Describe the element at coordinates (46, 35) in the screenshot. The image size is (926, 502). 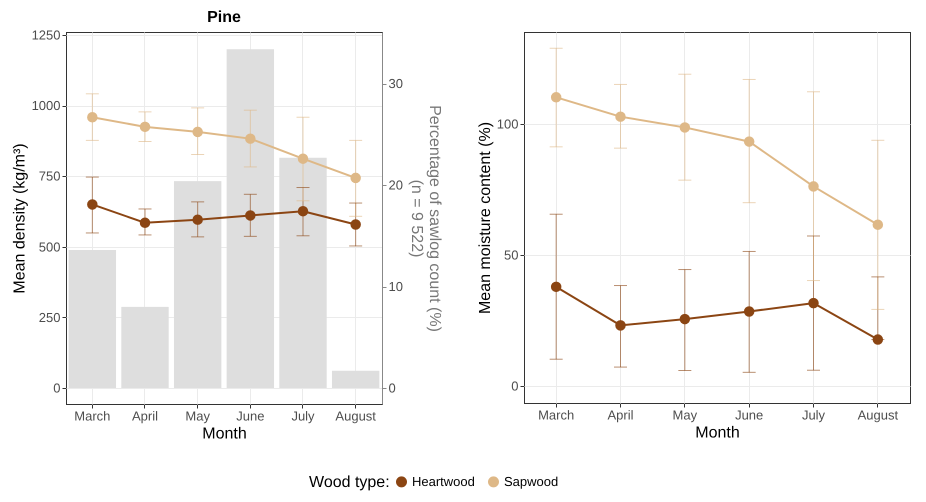
I see `y-tick-label: 1250` at that location.